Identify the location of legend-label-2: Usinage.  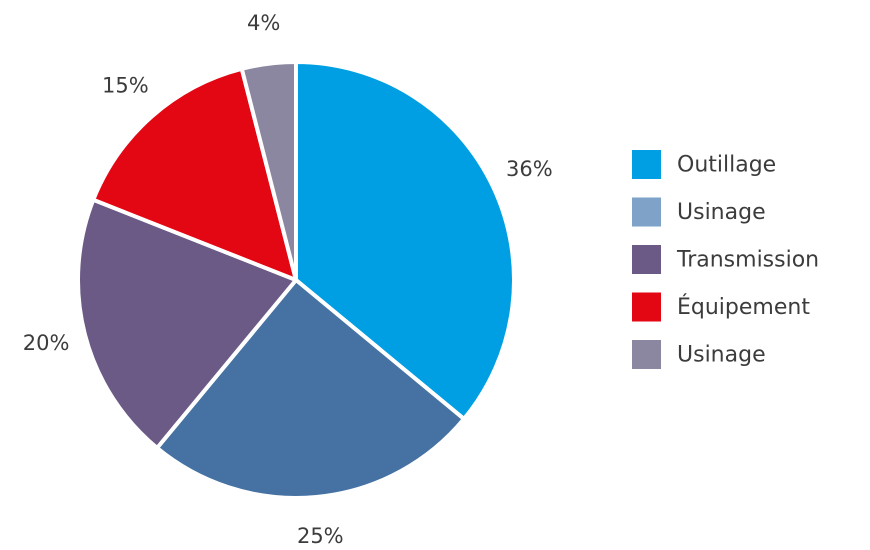
(721, 212).